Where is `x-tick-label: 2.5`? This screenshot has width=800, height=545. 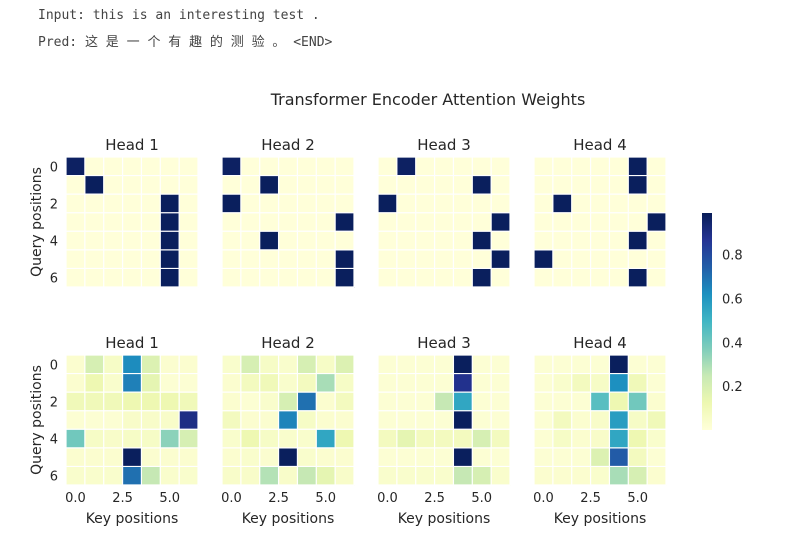 x-tick-label: 2.5 is located at coordinates (278, 498).